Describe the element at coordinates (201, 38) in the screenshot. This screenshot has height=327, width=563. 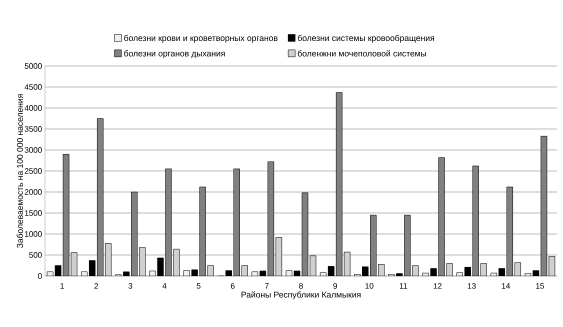
I see `legend-label: болезни крови и кроветворных органов` at that location.